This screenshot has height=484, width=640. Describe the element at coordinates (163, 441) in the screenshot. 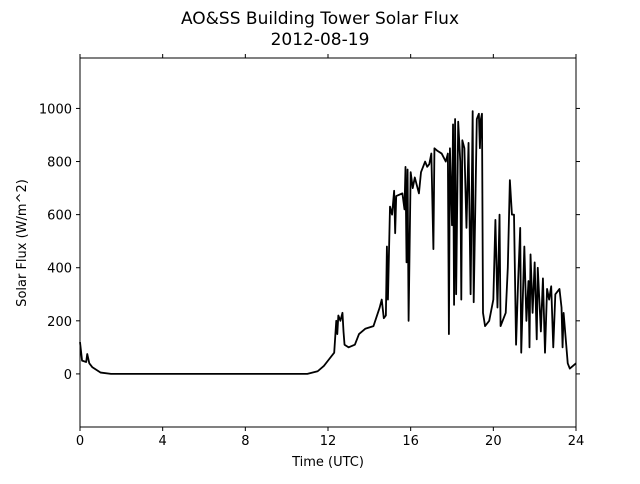

I see `x-tick-label: 4` at that location.